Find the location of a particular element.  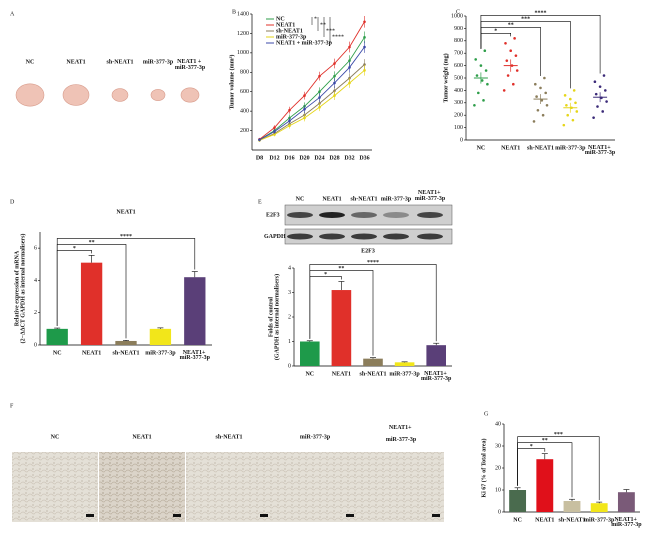

panel-letter: E is located at coordinates (260, 202).